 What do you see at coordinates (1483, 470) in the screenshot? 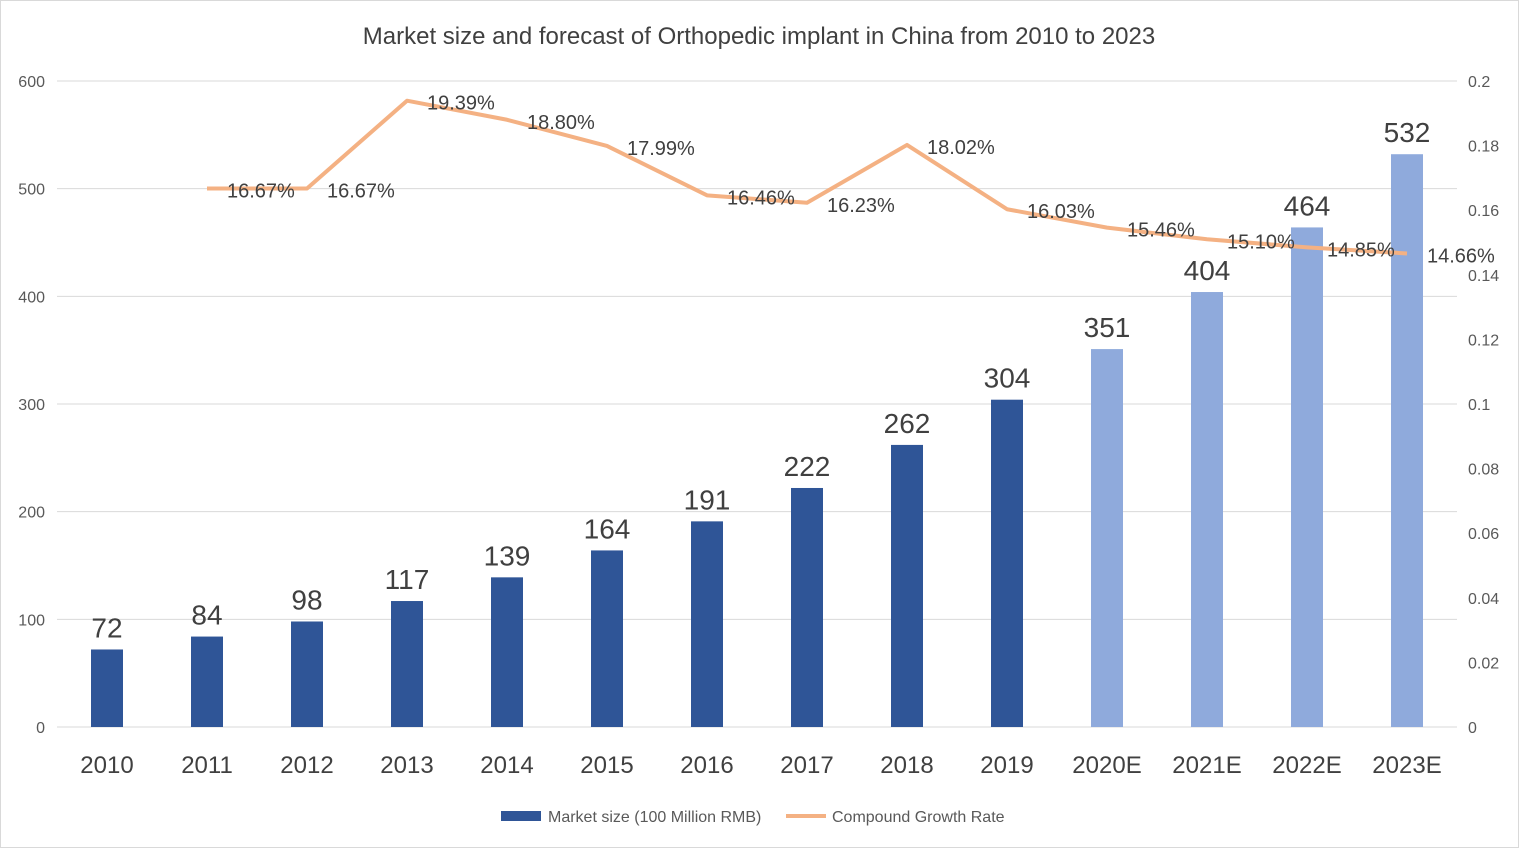
I see `right-tick-label: 0.08` at bounding box center [1483, 470].